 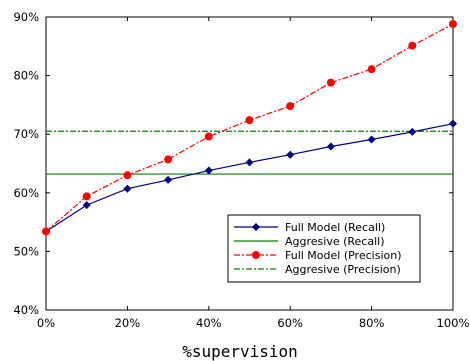 I want to click on y-tick-label: 40%, so click(x=26, y=310).